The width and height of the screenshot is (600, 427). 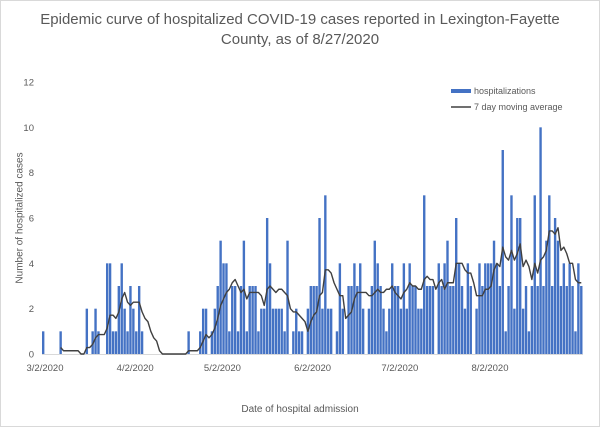 I want to click on legend-swatch-hospitalizations, so click(x=461, y=91).